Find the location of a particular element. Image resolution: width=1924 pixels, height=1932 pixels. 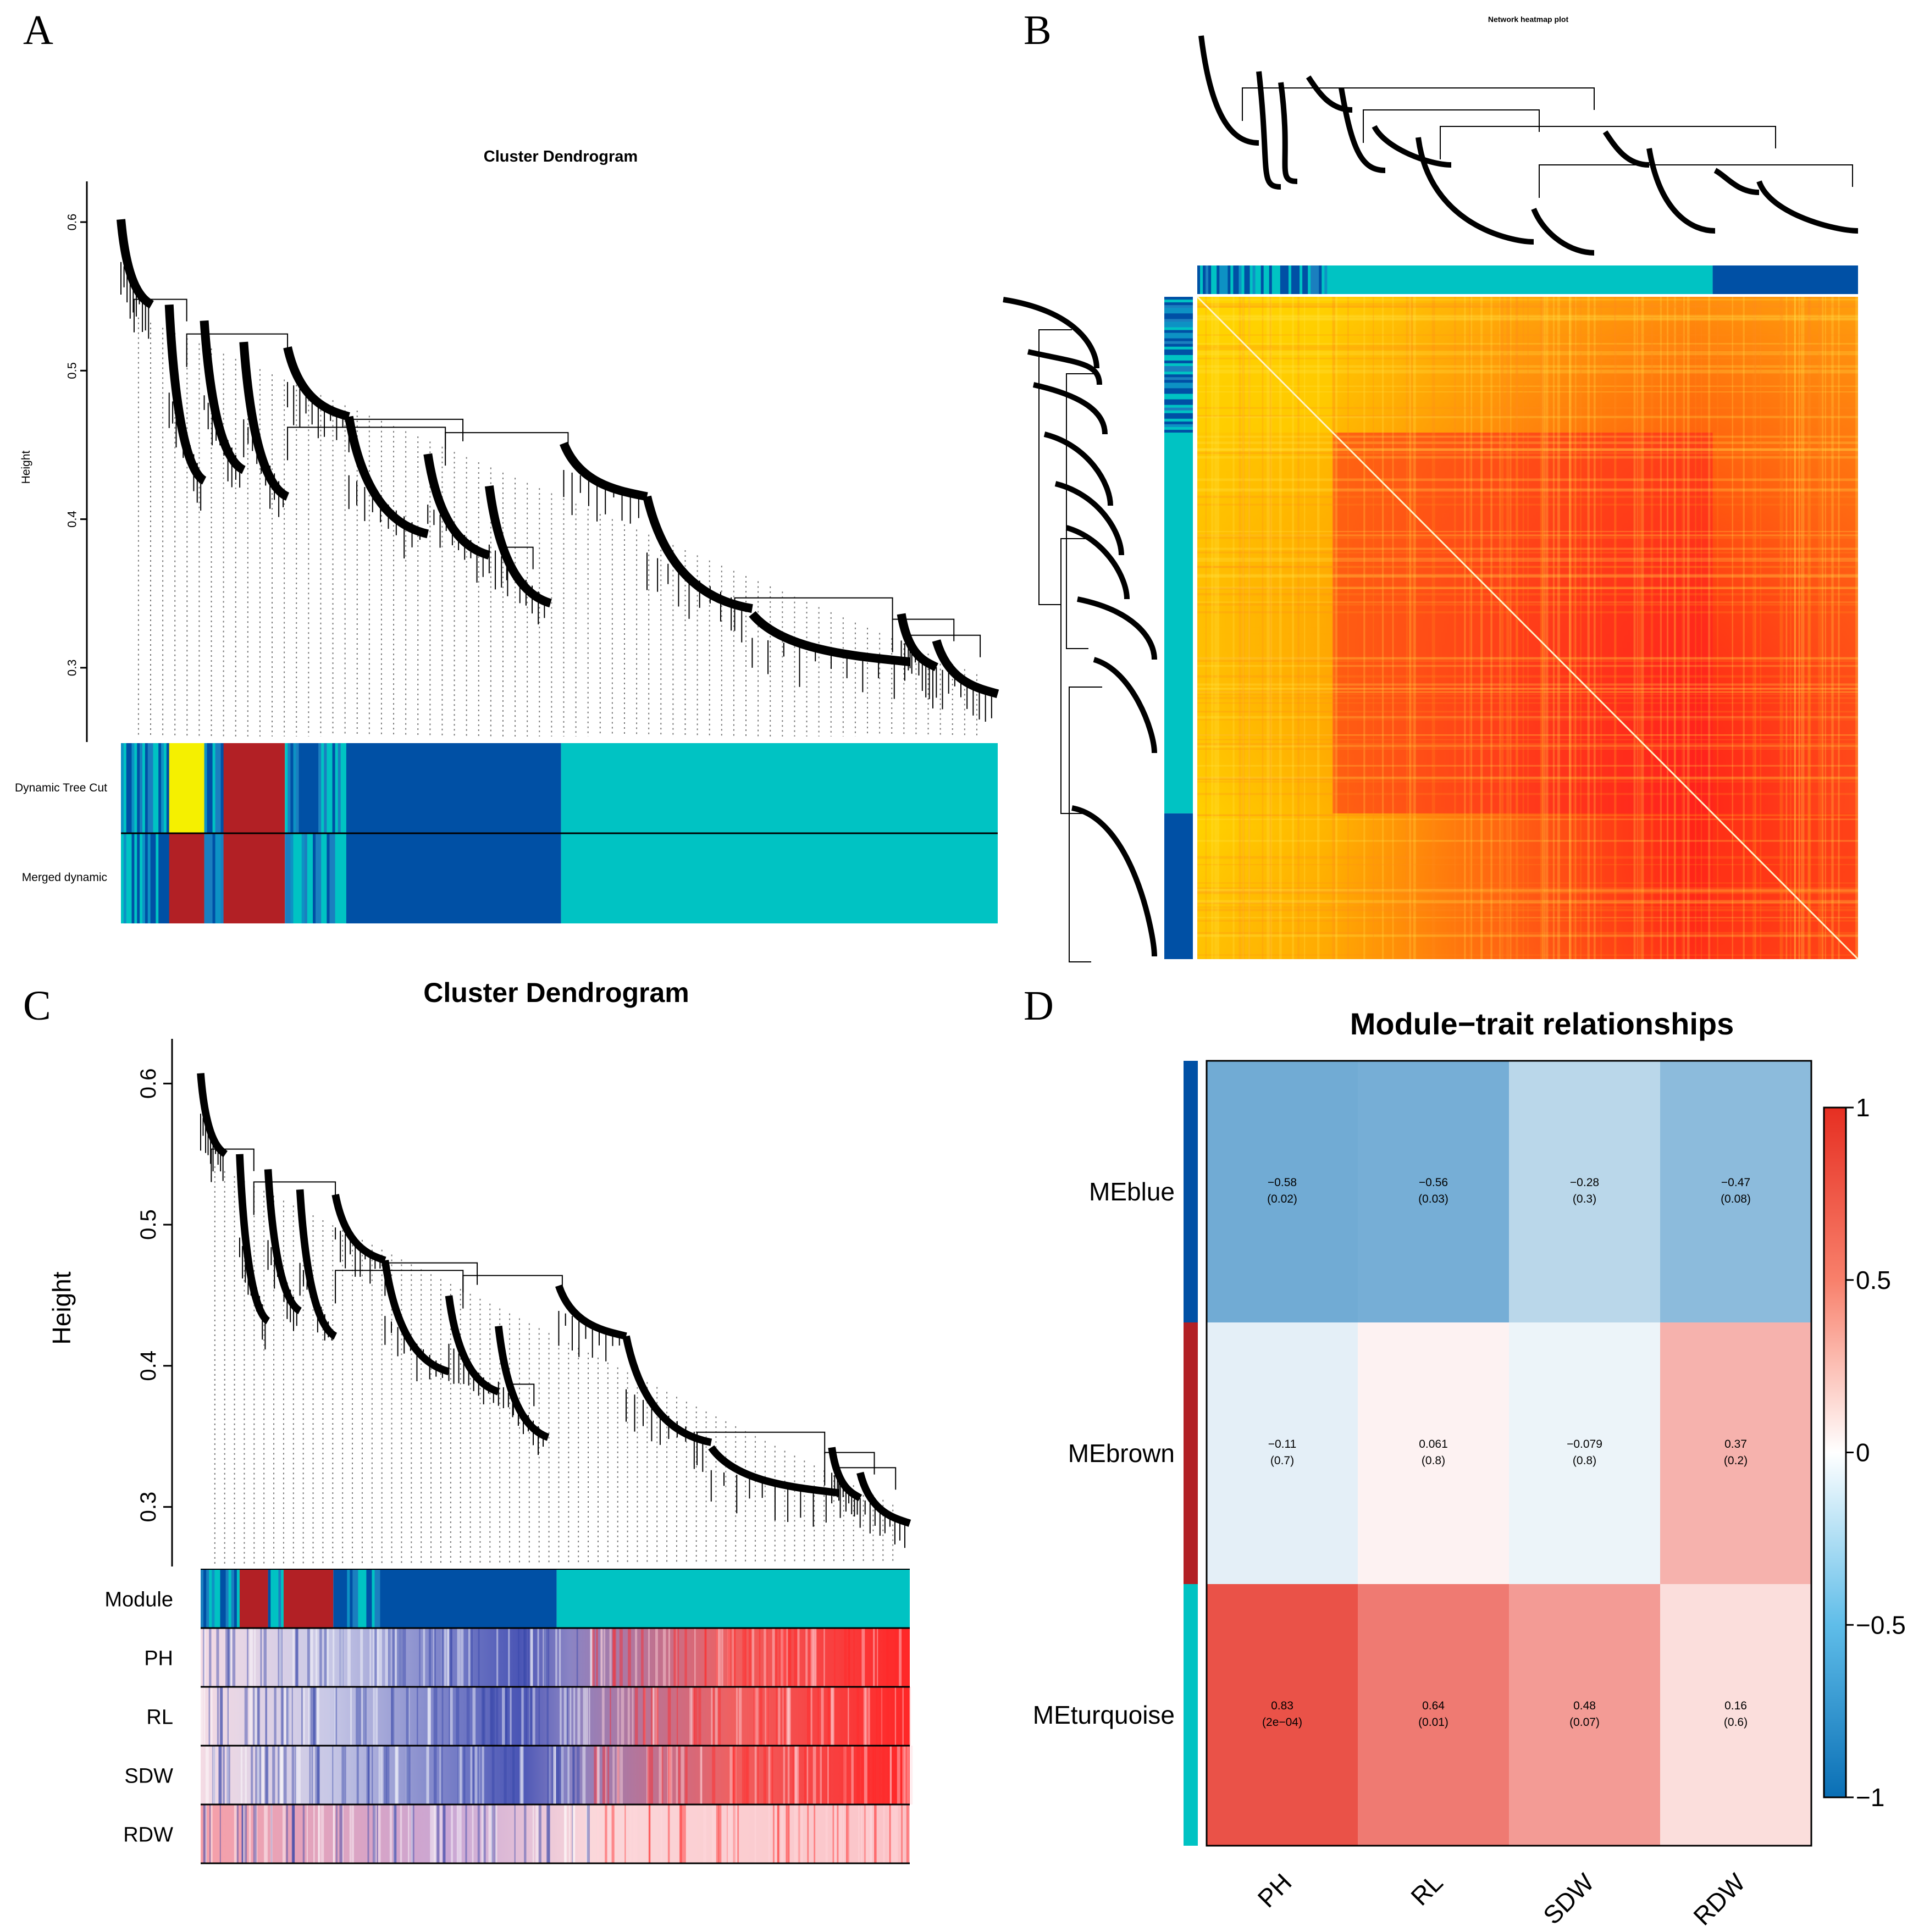

panel-b-top-merge is located at coordinates (1451, 126).